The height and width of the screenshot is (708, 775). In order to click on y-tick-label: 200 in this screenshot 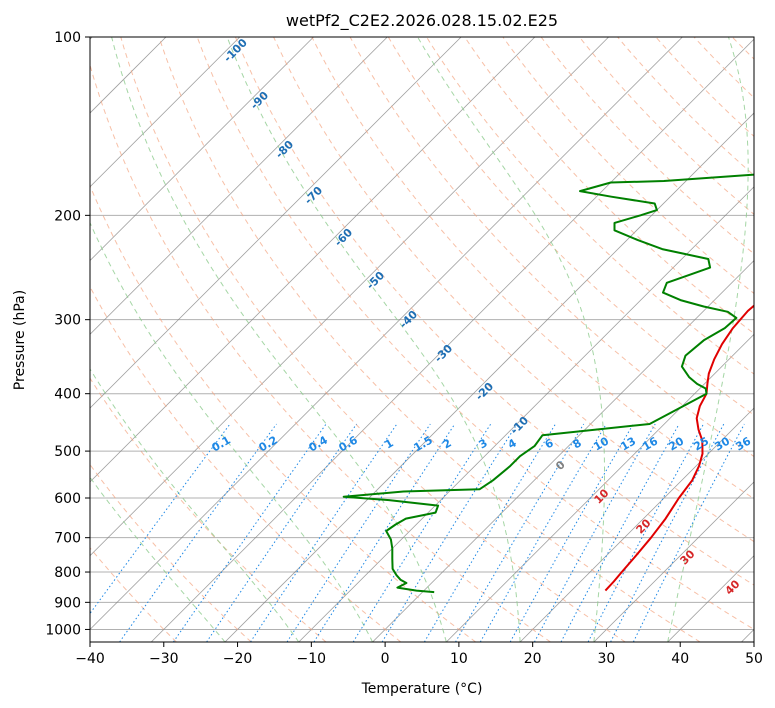, I will do `click(67, 216)`.